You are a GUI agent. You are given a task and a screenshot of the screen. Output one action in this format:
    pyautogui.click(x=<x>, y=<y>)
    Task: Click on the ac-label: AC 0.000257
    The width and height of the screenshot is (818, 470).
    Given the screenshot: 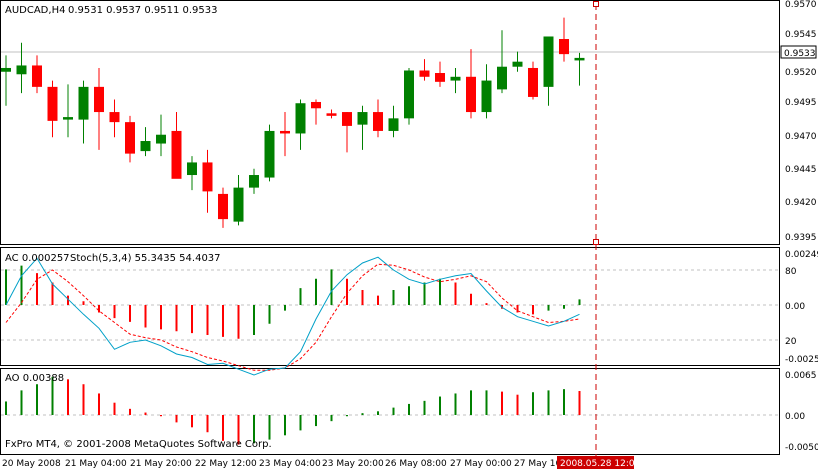 What is the action you would take?
    pyautogui.click(x=37, y=258)
    